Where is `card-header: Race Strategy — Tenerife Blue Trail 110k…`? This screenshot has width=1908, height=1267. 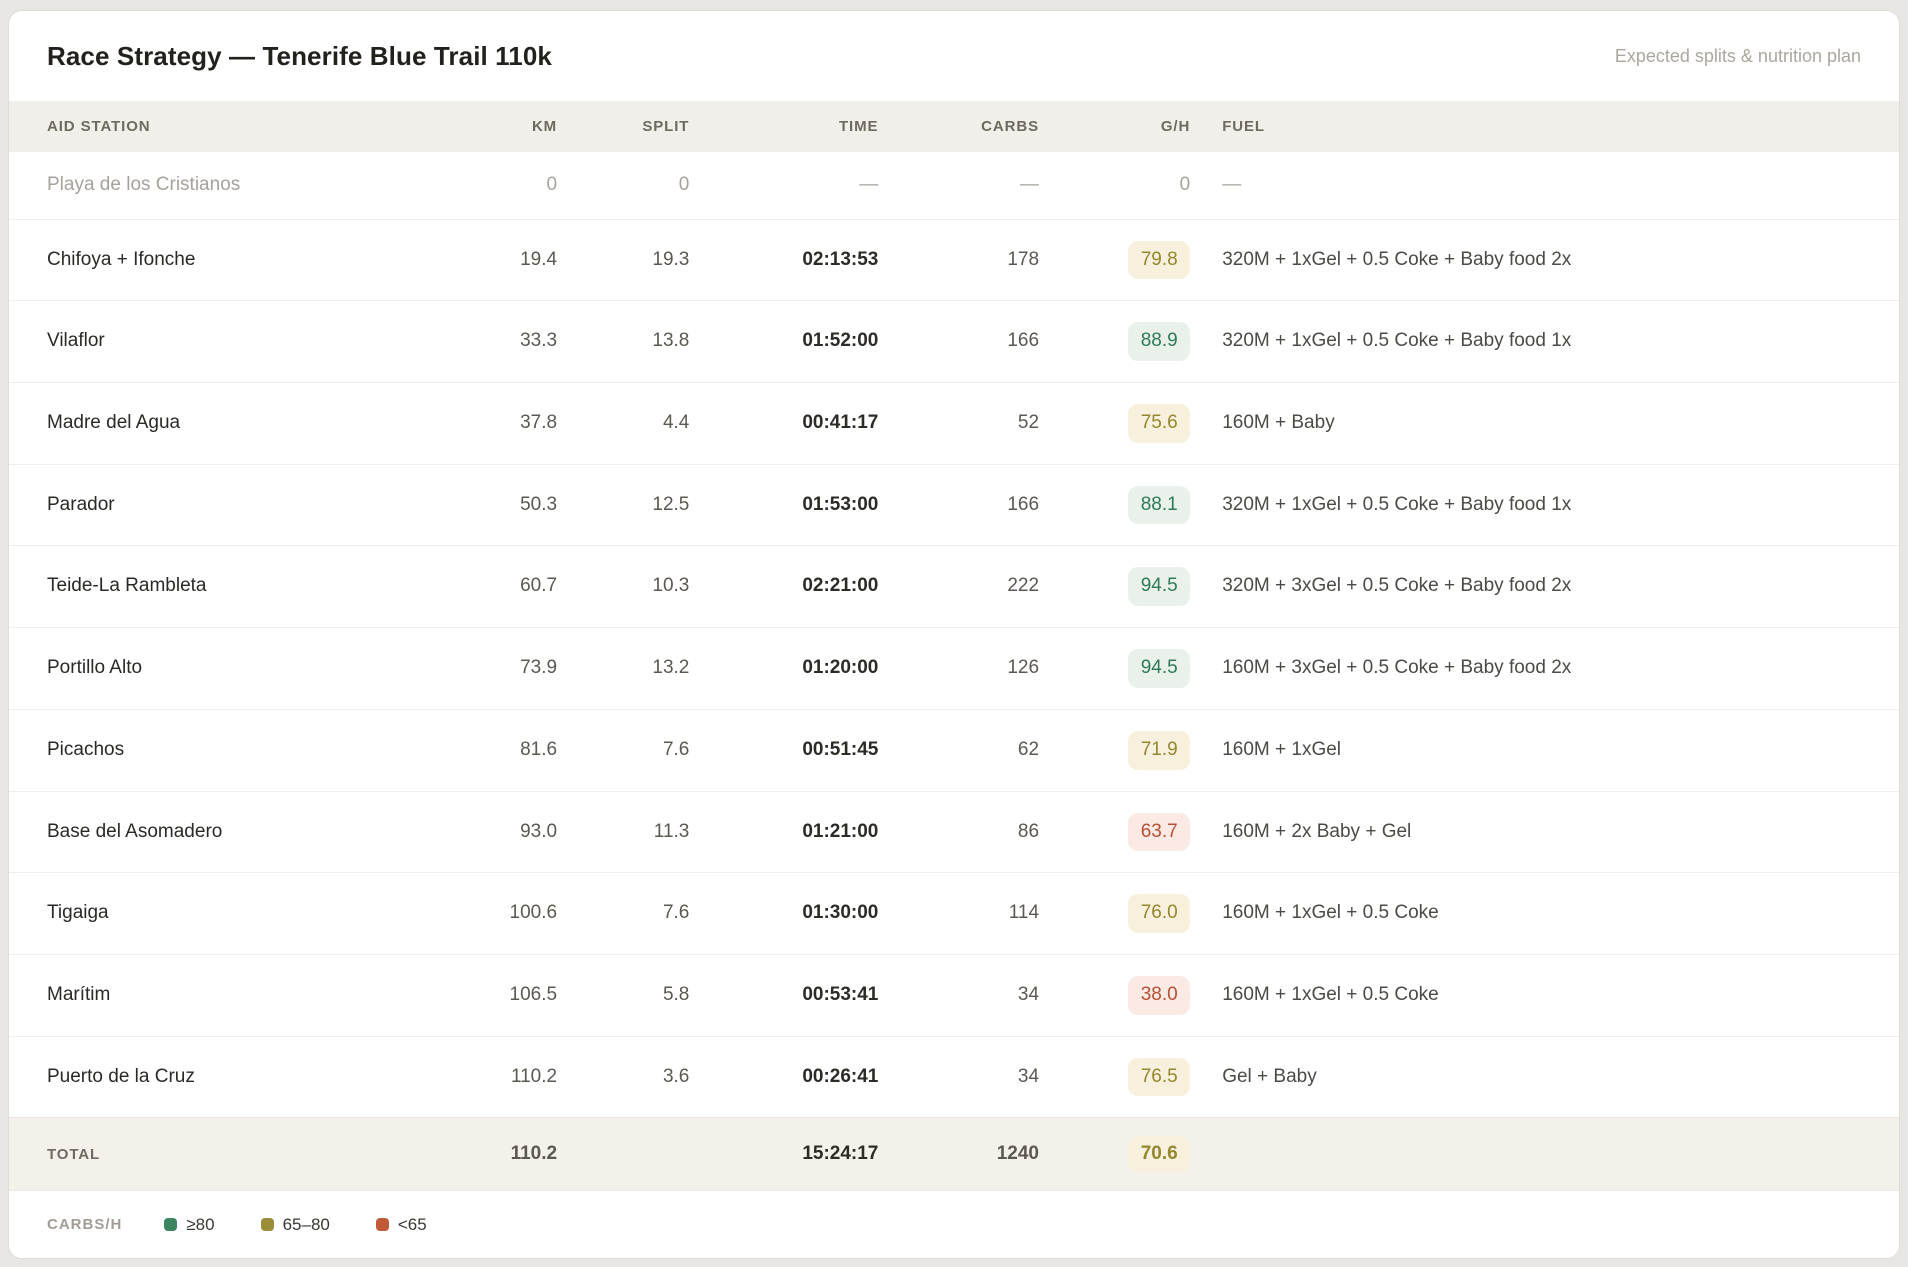 card-header: Race Strategy — Tenerife Blue Trail 110k… is located at coordinates (954, 56).